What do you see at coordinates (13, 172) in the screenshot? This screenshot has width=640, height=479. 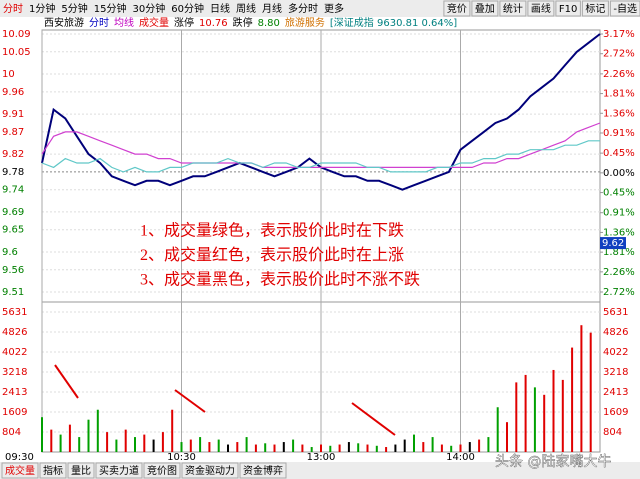 I see `y-tick-label: 9.78` at bounding box center [13, 172].